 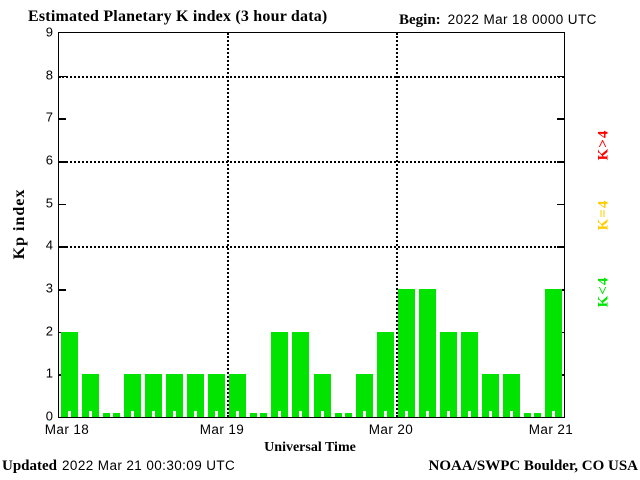 What do you see at coordinates (49, 331) in the screenshot?
I see `y-tick-label: 2` at bounding box center [49, 331].